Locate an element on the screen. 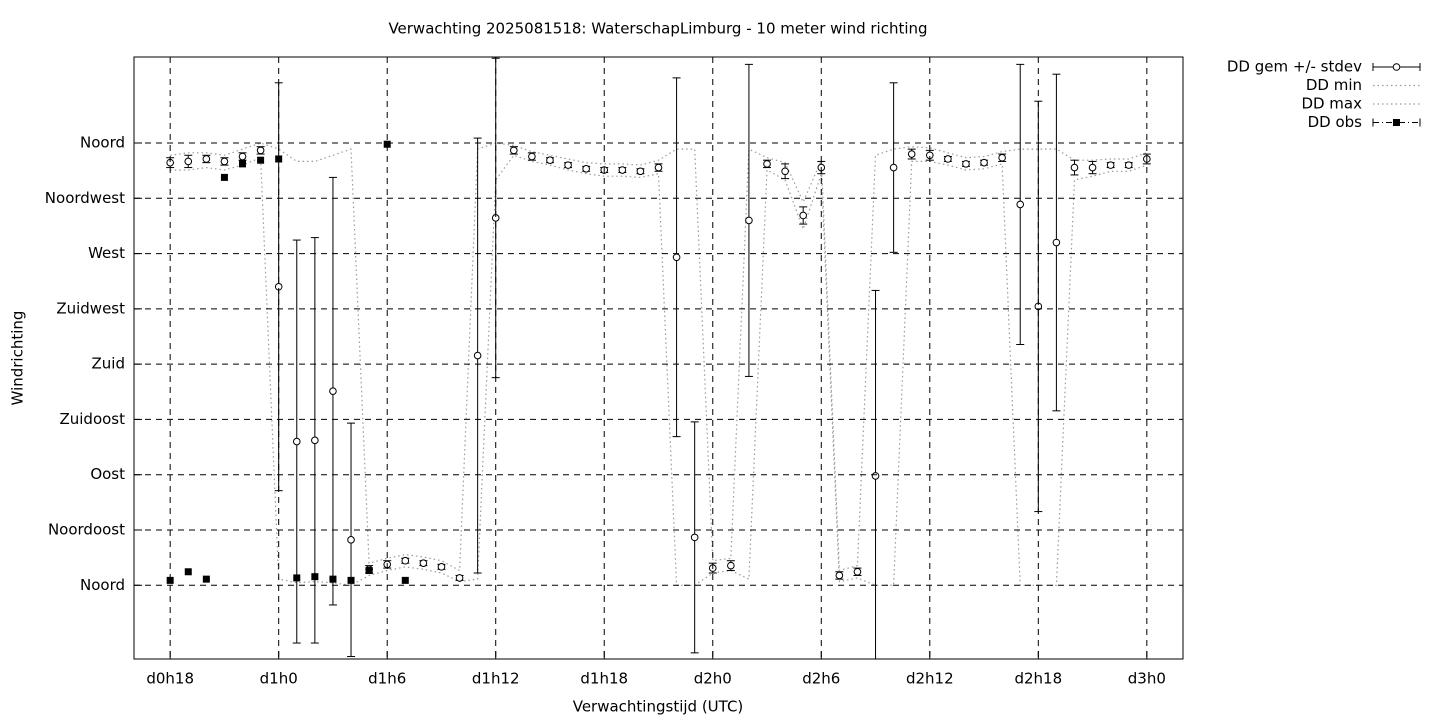 The height and width of the screenshot is (720, 1440). y-tick-label: Zuidwest is located at coordinates (90, 308).